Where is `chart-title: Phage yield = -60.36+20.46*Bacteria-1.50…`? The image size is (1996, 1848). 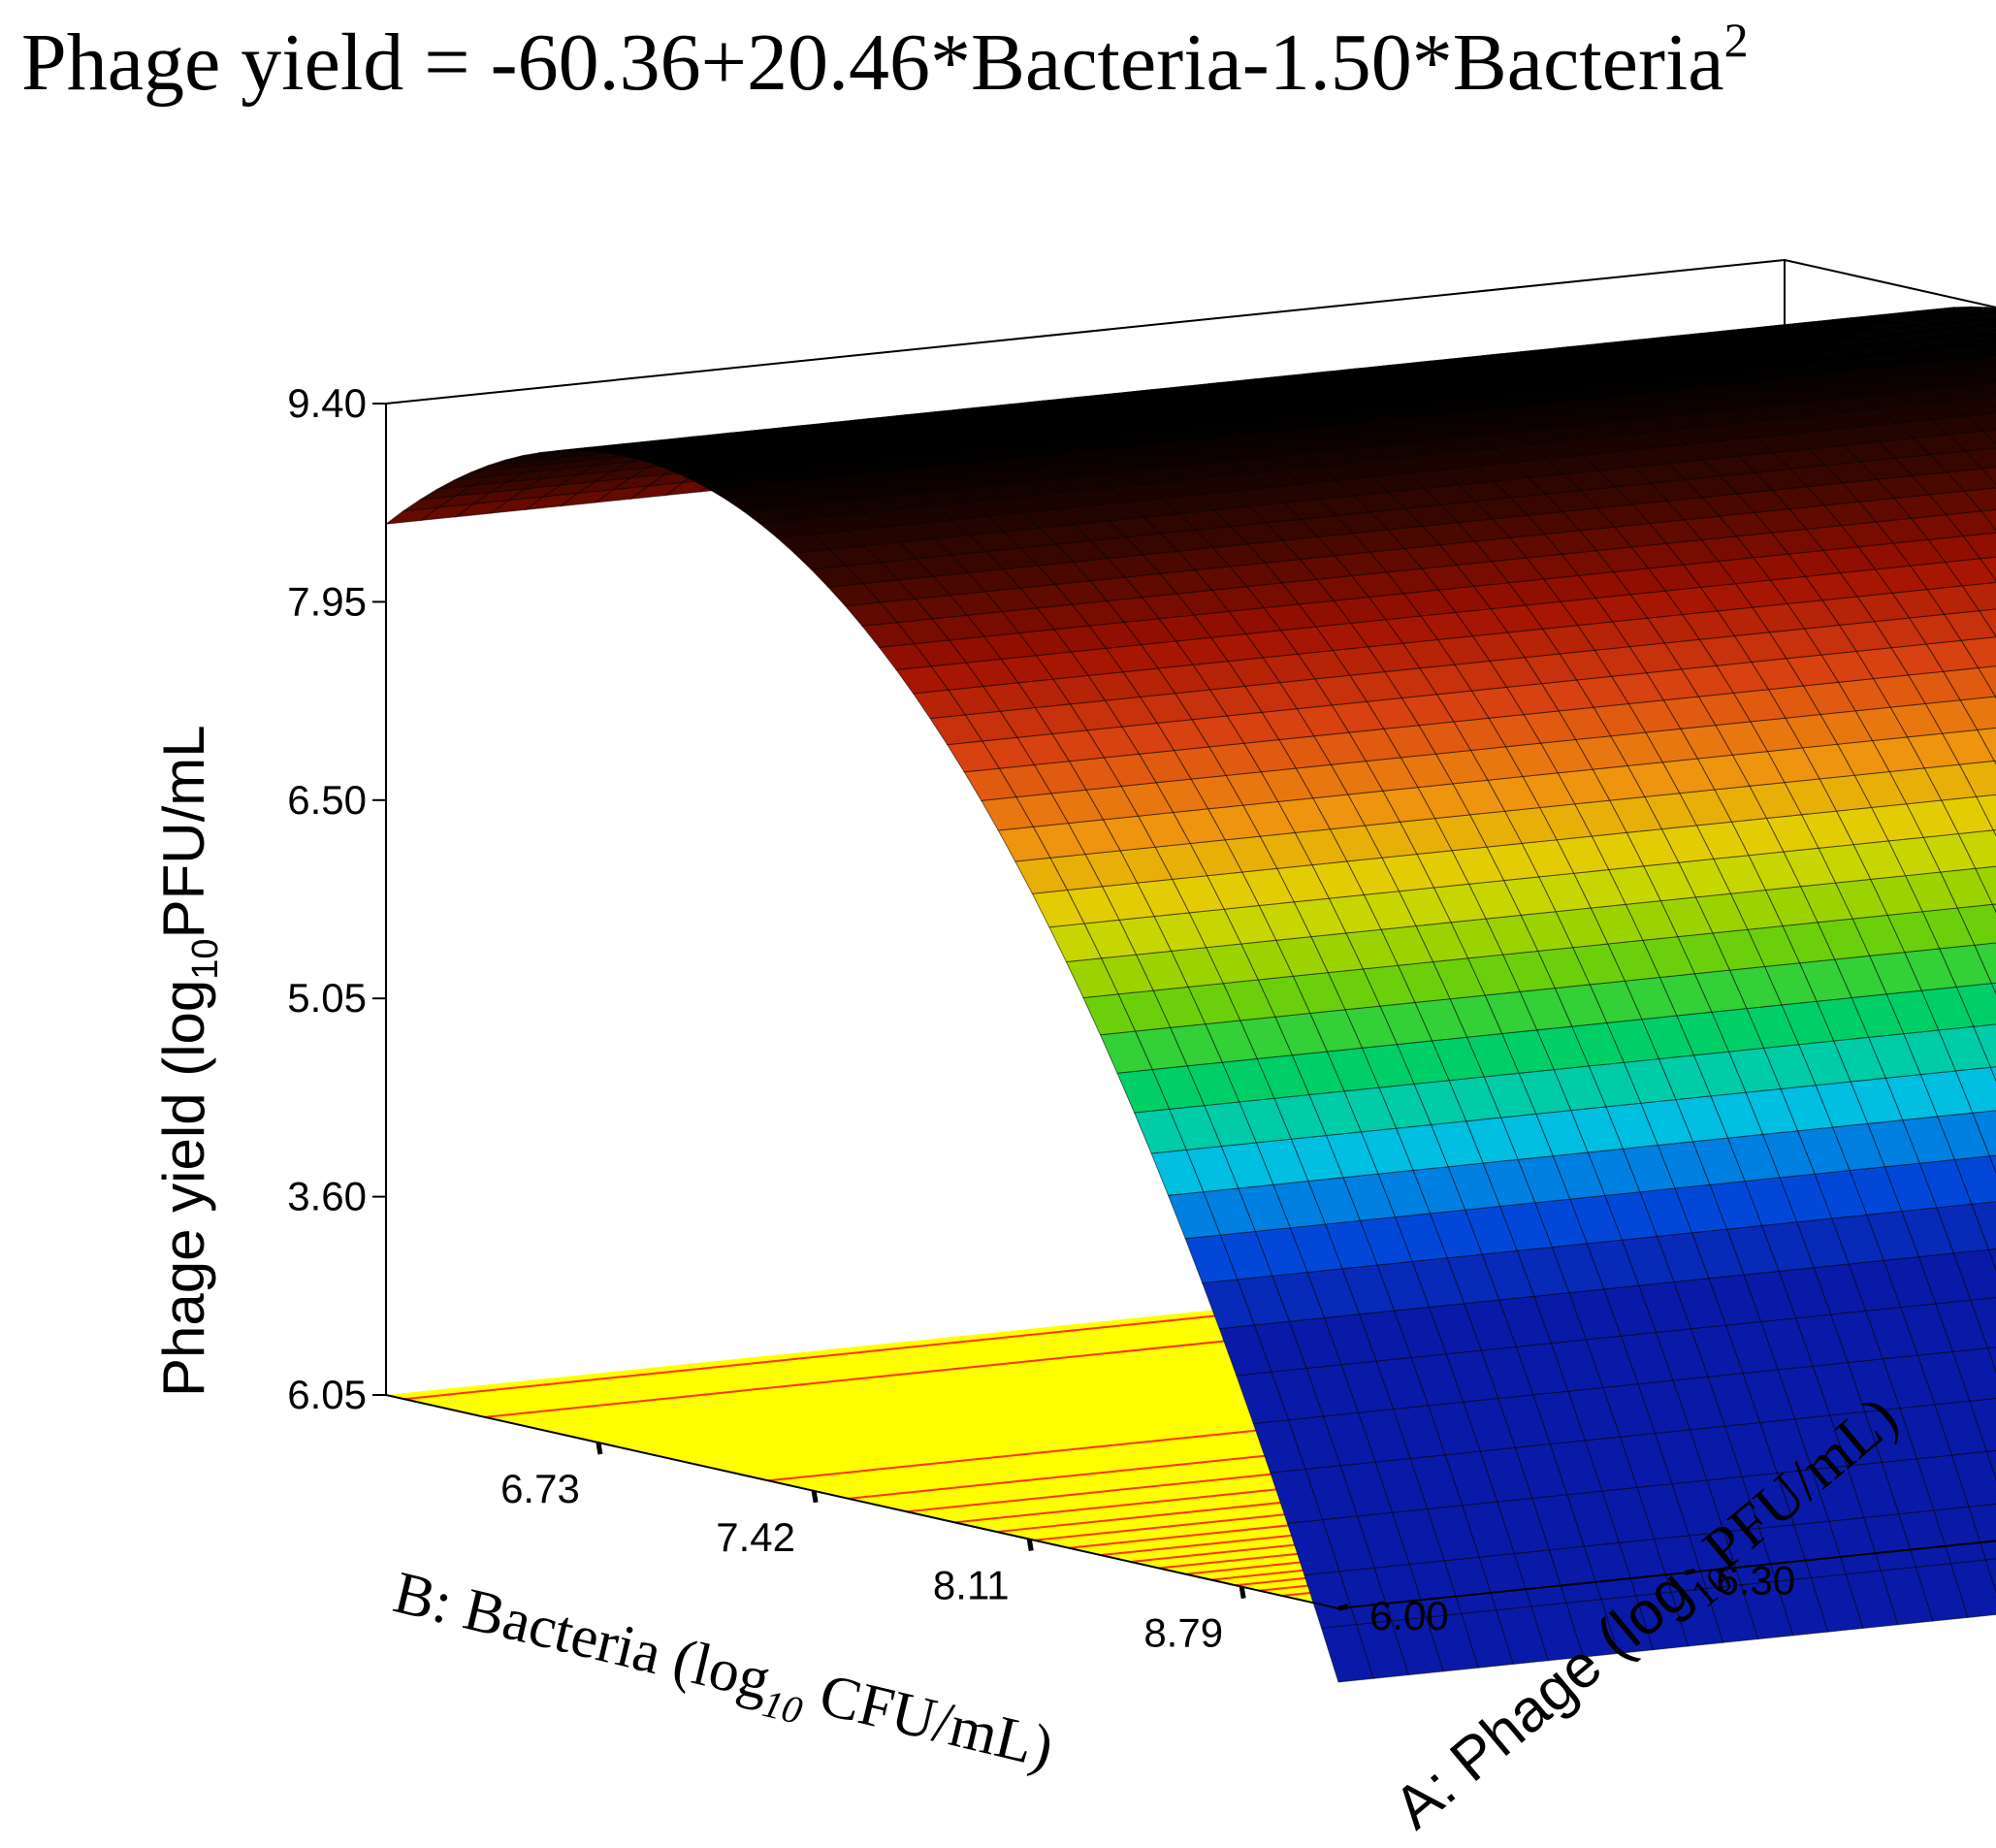 chart-title: Phage yield = -60.36+20.46*Bacteria-1.50… is located at coordinates (885, 60).